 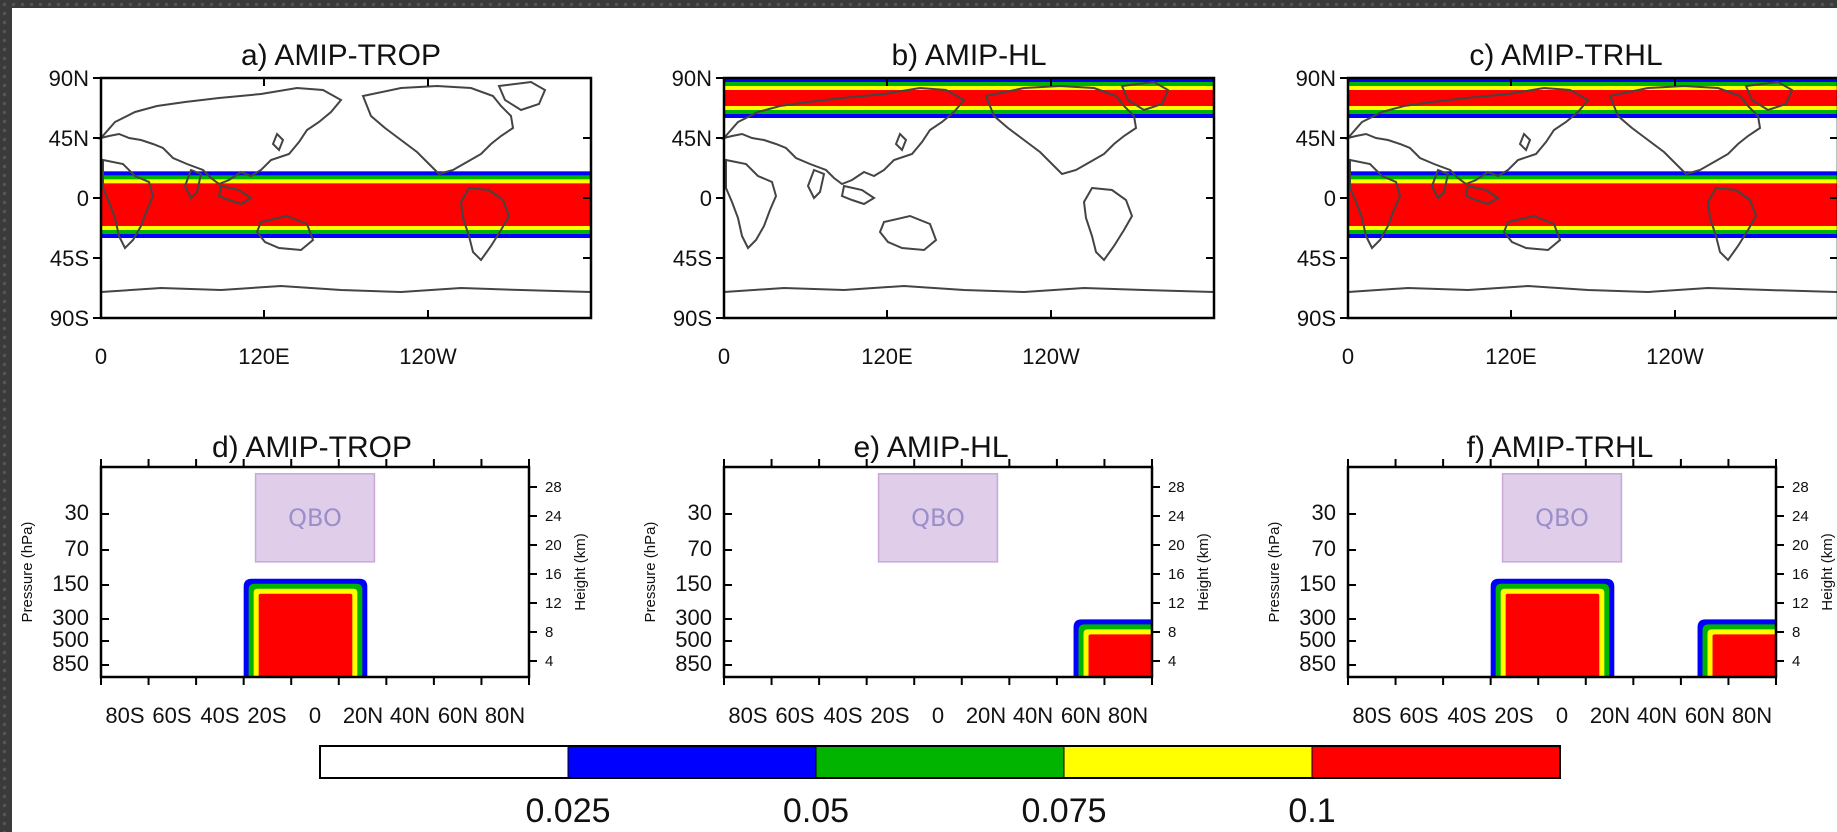 What do you see at coordinates (700, 512) in the screenshot?
I see `y-tick-label: 30` at bounding box center [700, 512].